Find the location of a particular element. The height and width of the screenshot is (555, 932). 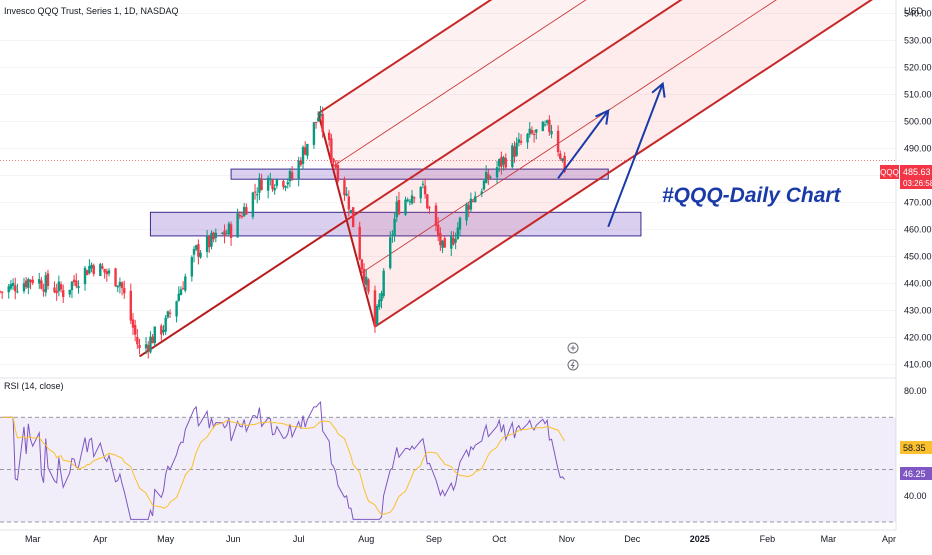

price-tick-label: 490.00 is located at coordinates (918, 149).